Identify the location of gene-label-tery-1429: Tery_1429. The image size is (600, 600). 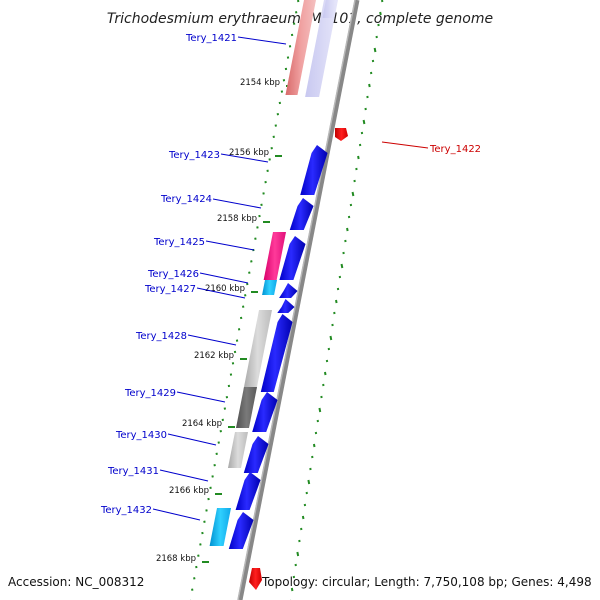
(150, 393).